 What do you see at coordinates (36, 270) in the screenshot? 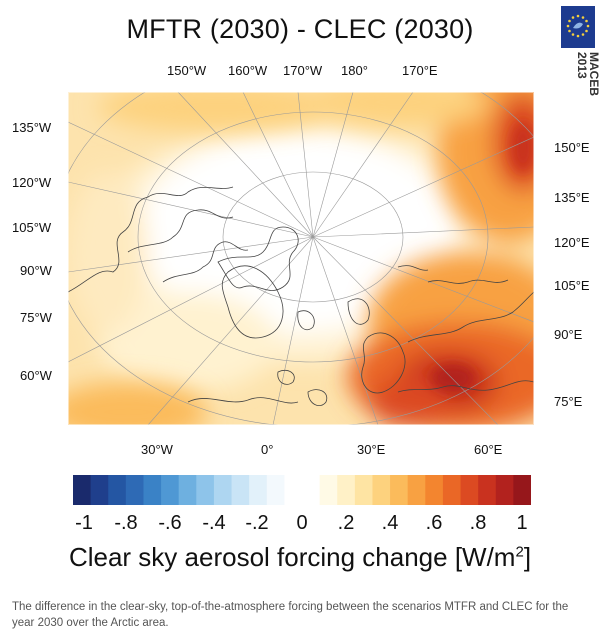
I see `lon-label-left-4: 90°W` at bounding box center [36, 270].